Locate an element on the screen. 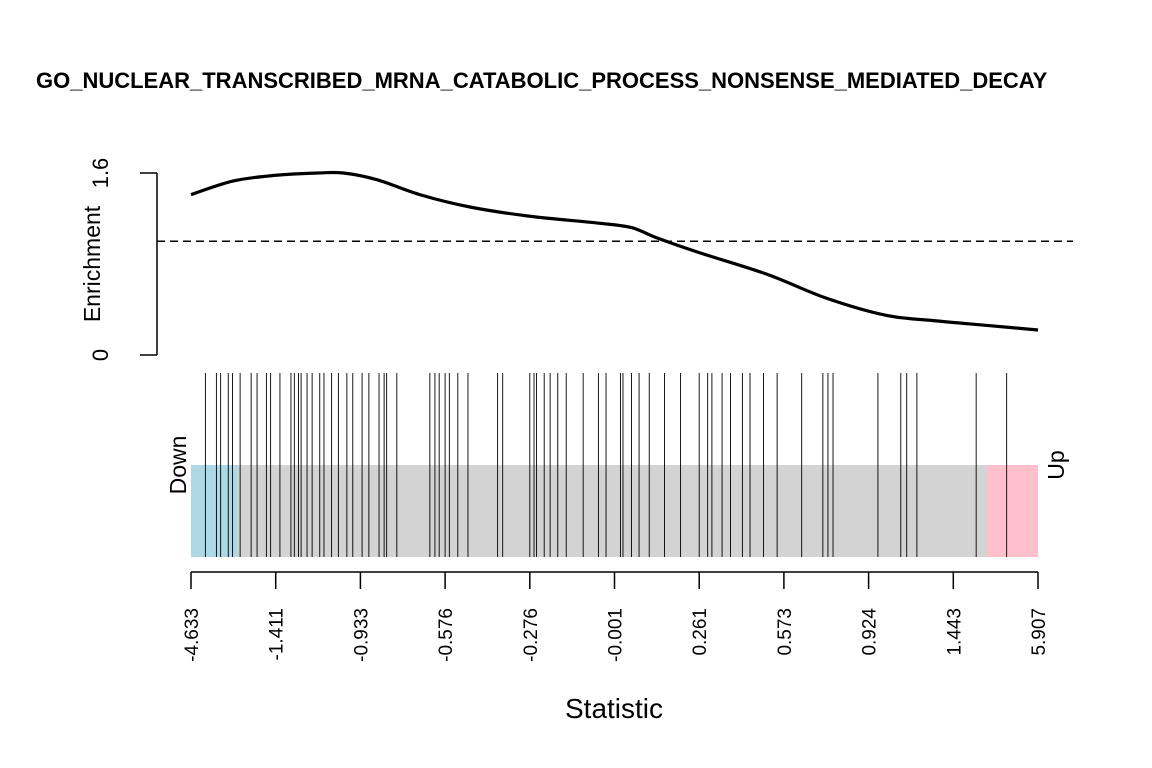 Image resolution: width=1152 pixels, height=768 pixels. up-label: Up is located at coordinates (1056, 464).